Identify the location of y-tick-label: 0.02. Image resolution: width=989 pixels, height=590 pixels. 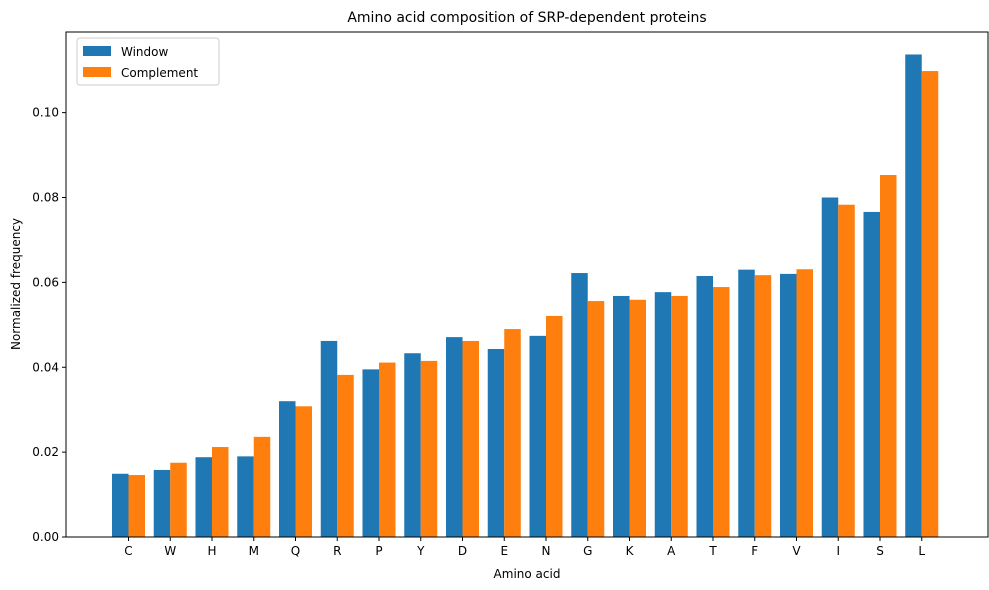
(45, 452).